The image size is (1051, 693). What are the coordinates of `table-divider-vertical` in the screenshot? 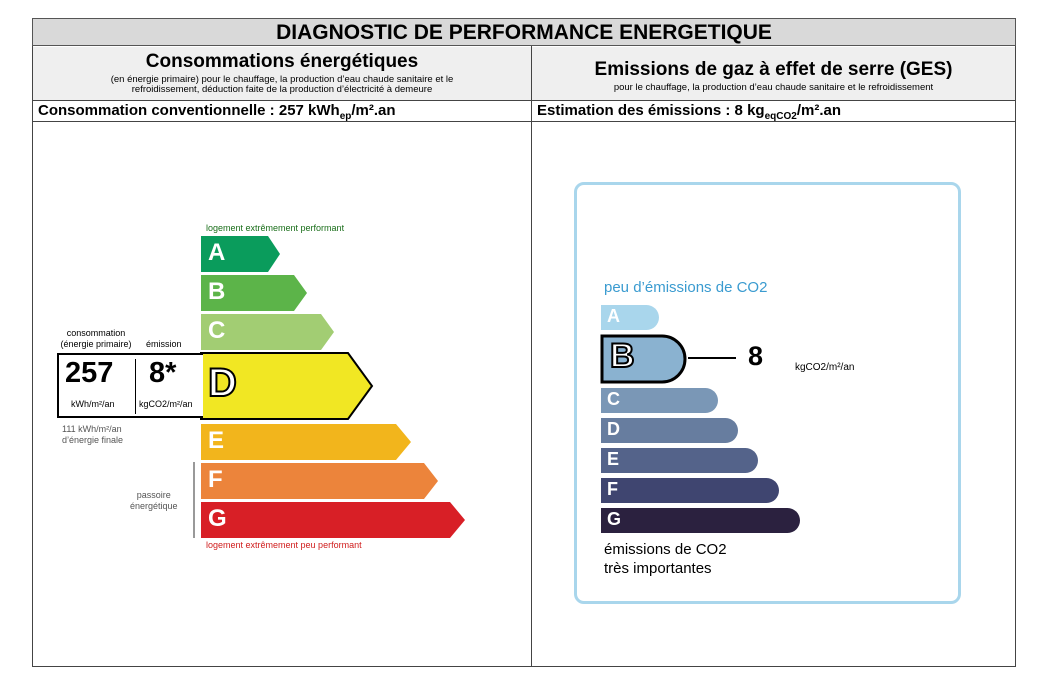 It's located at (531, 356).